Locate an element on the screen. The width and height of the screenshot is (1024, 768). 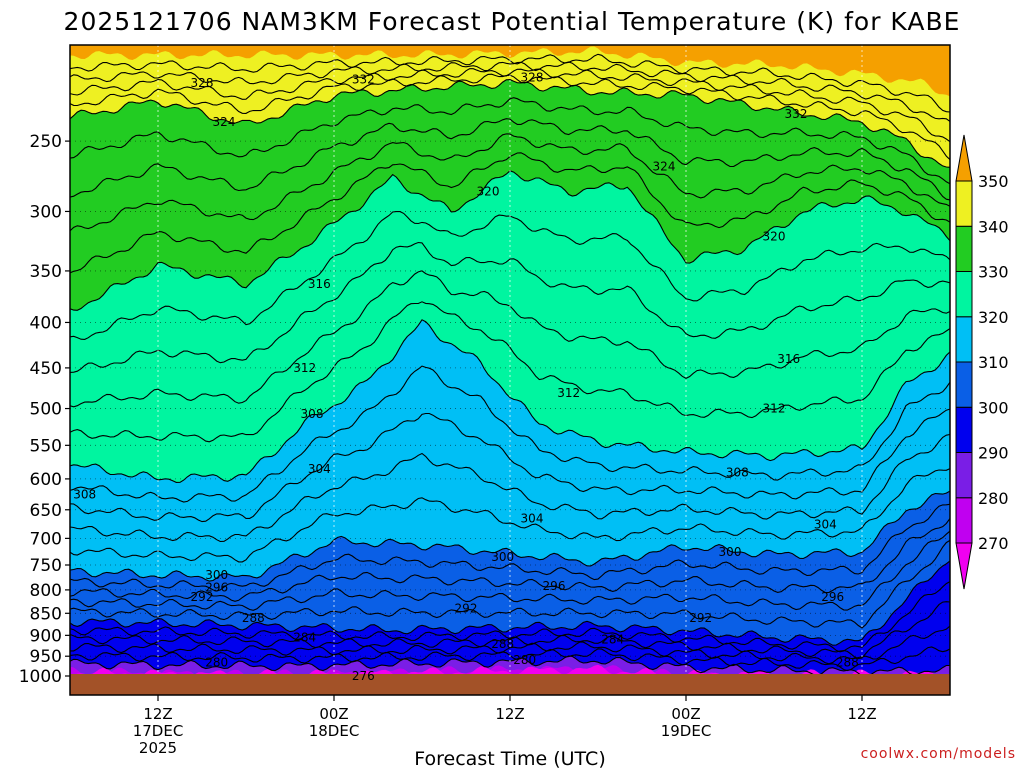
colorbar-extend-bottom is located at coordinates (964, 566).